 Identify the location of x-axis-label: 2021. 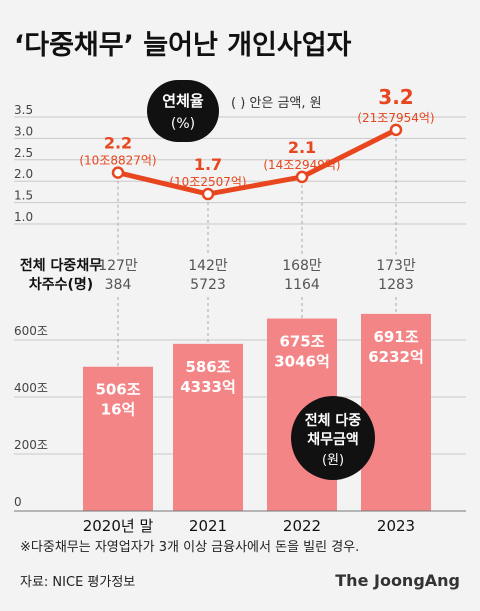
(208, 526).